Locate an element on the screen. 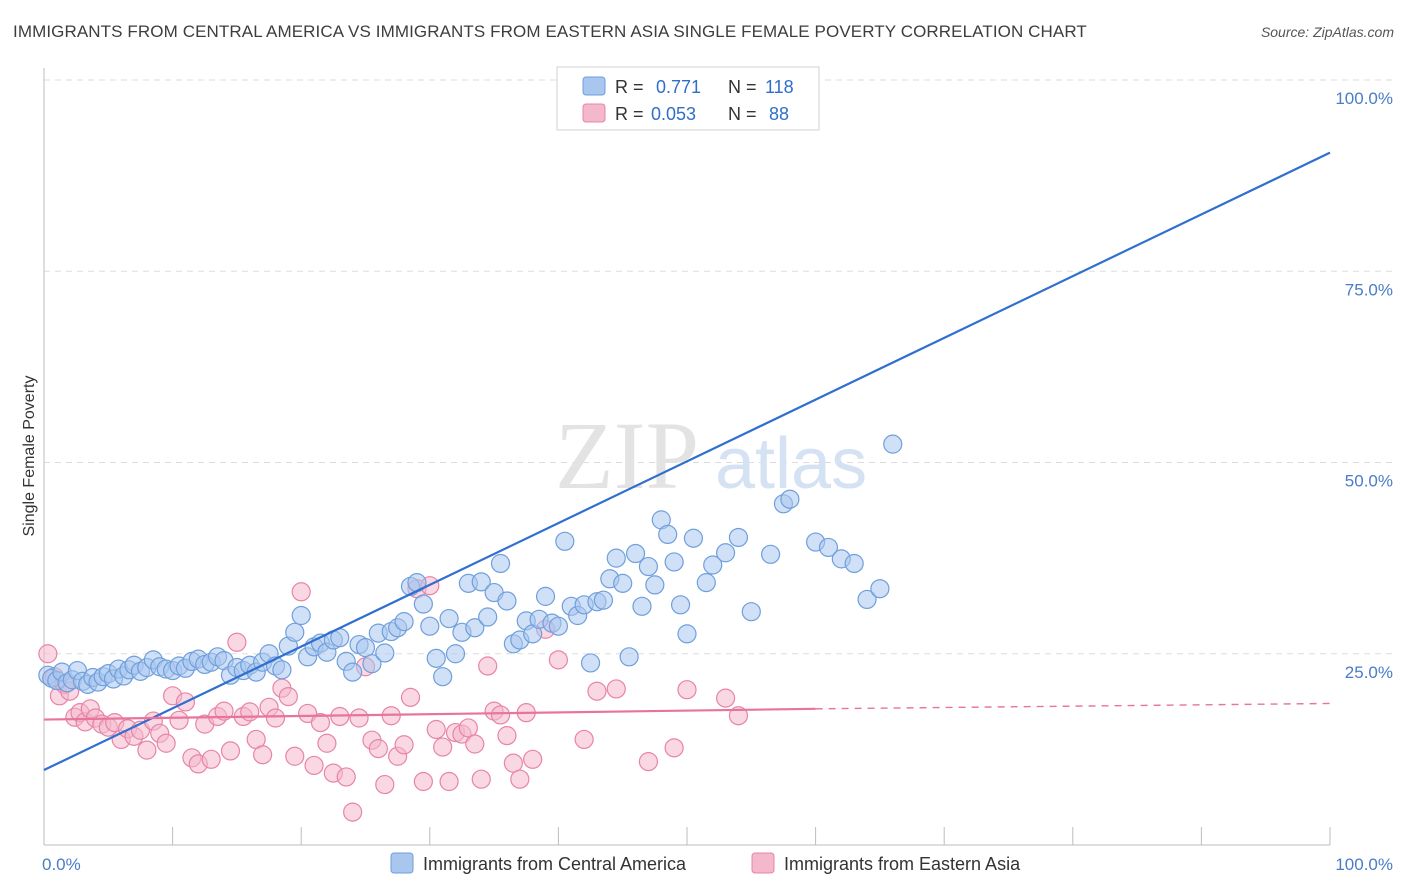  legend-r-label-pink: R = is located at coordinates (629, 114).